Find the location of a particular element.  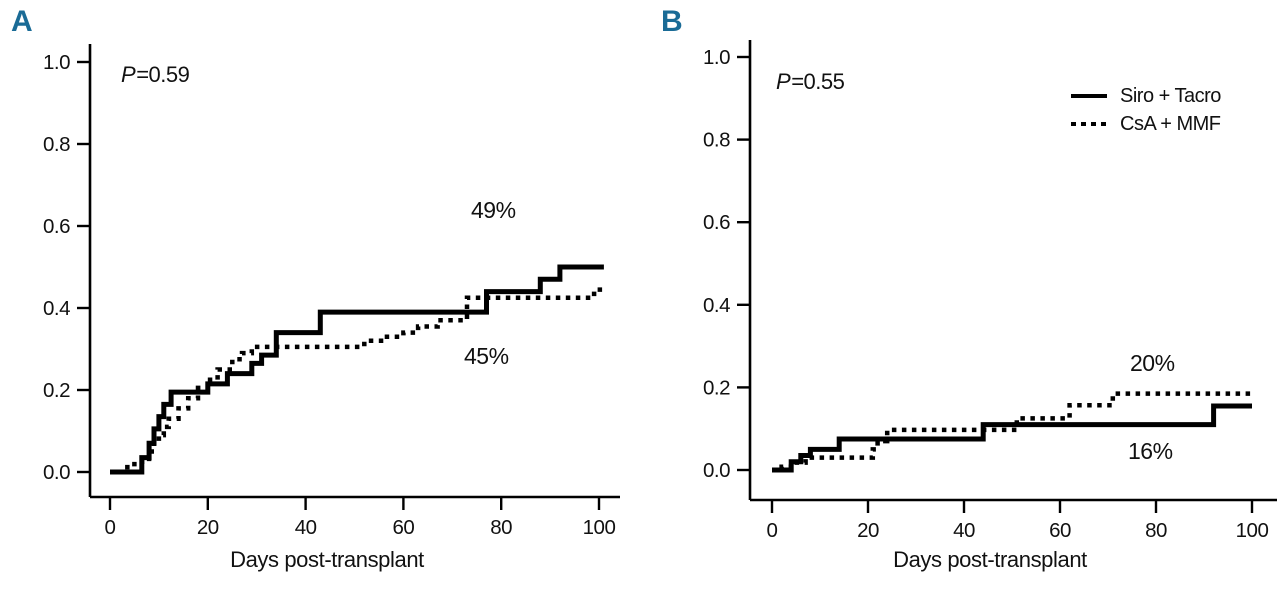

legend-swatch-dotted-line is located at coordinates (1089, 124).